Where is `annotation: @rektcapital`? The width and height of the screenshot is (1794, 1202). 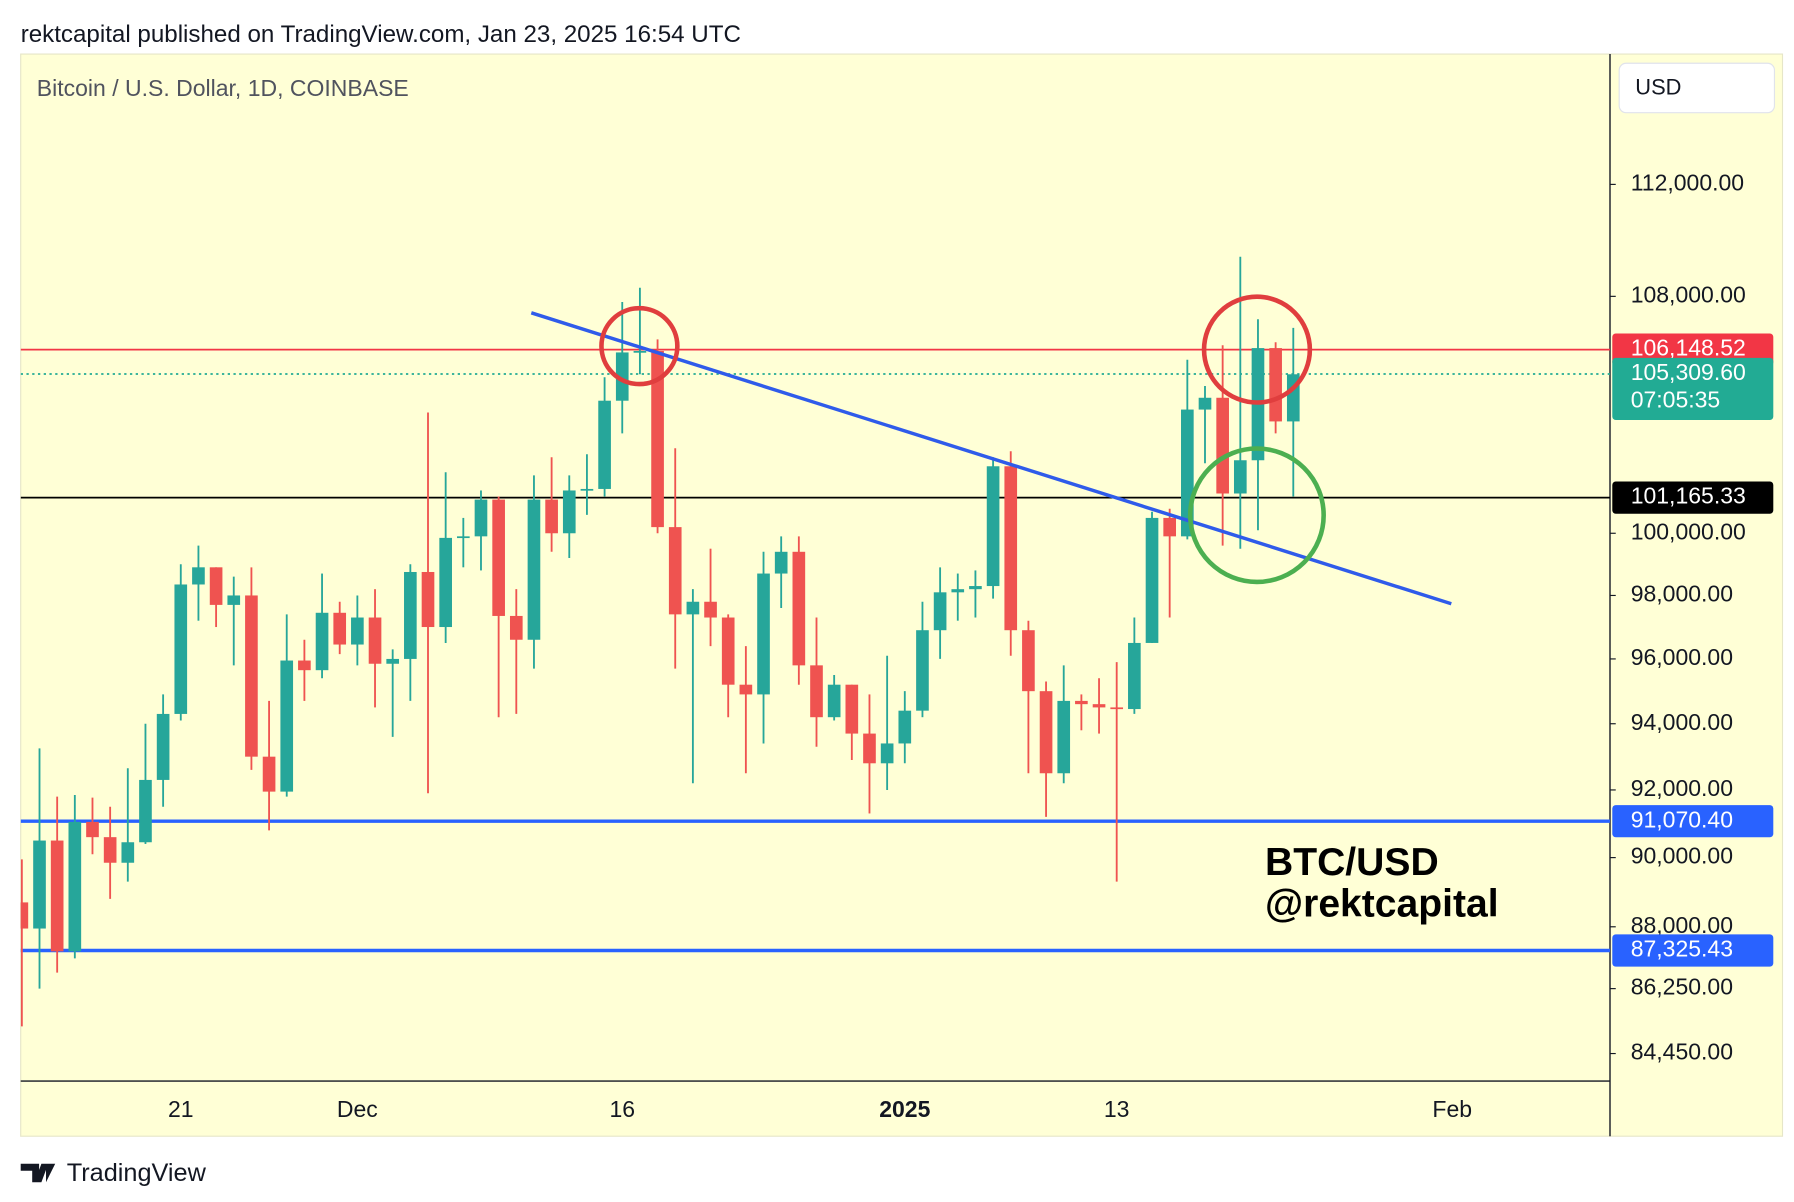 annotation: @rektcapital is located at coordinates (1382, 904).